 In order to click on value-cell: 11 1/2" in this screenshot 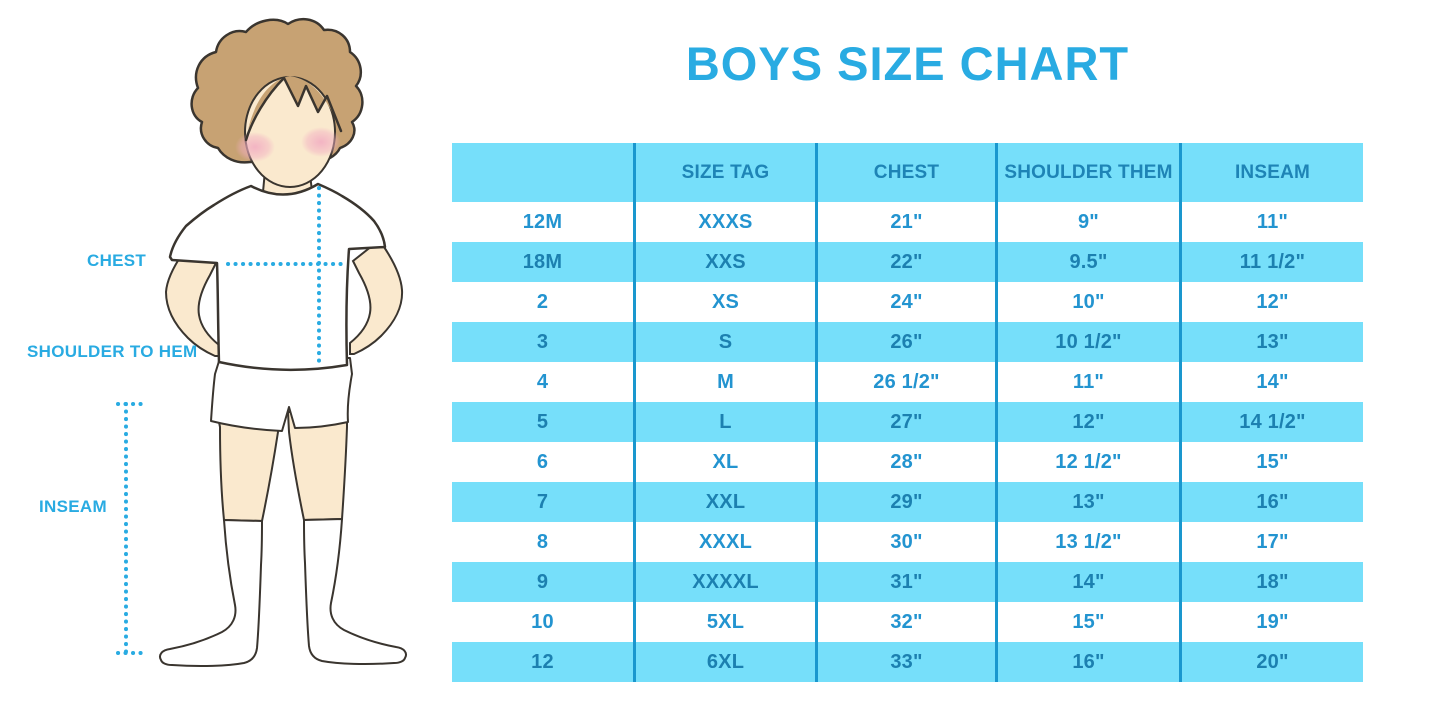, I will do `click(1271, 262)`.